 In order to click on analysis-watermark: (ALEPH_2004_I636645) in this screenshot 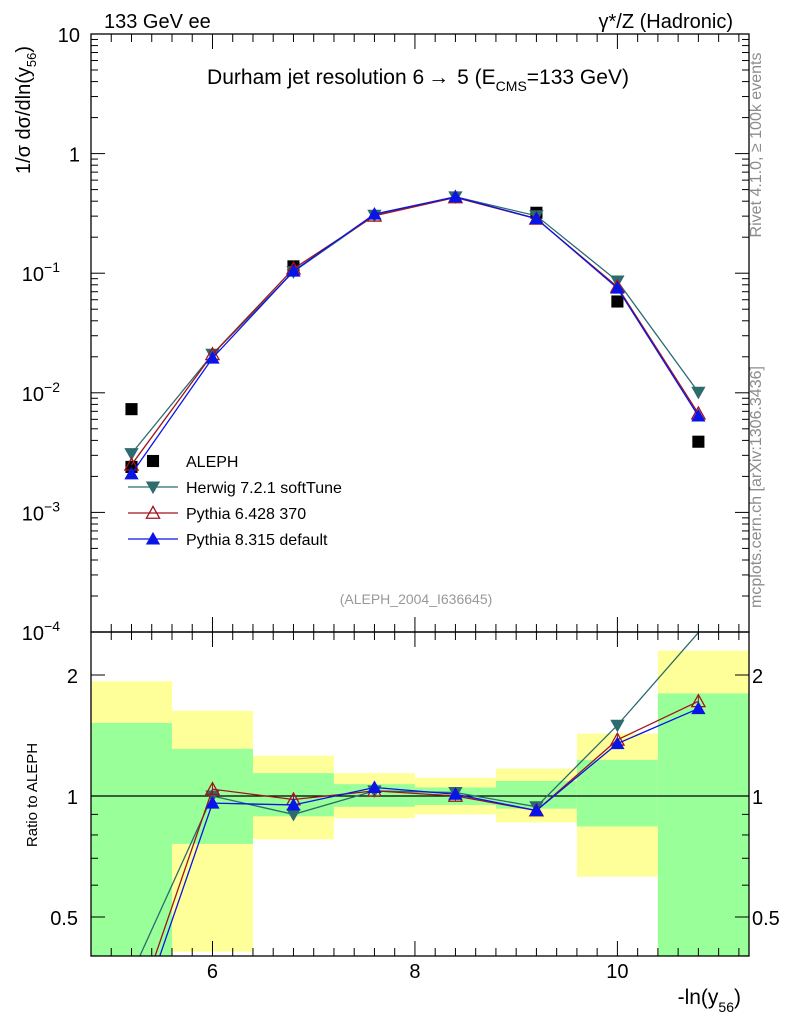, I will do `click(416, 599)`.